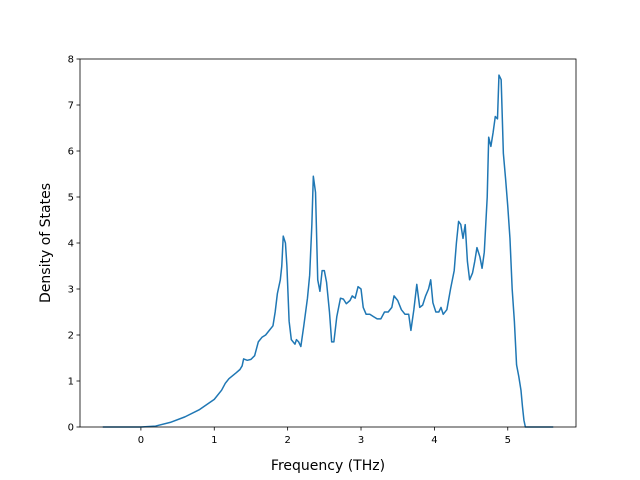  Describe the element at coordinates (46, 243) in the screenshot. I see `y-axis-label: Density of States` at that location.